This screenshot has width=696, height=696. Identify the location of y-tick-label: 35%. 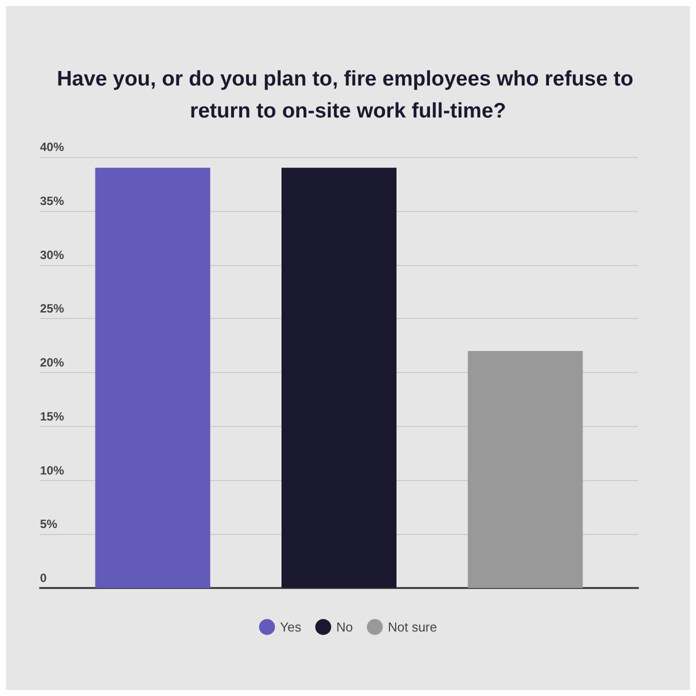
(52, 201).